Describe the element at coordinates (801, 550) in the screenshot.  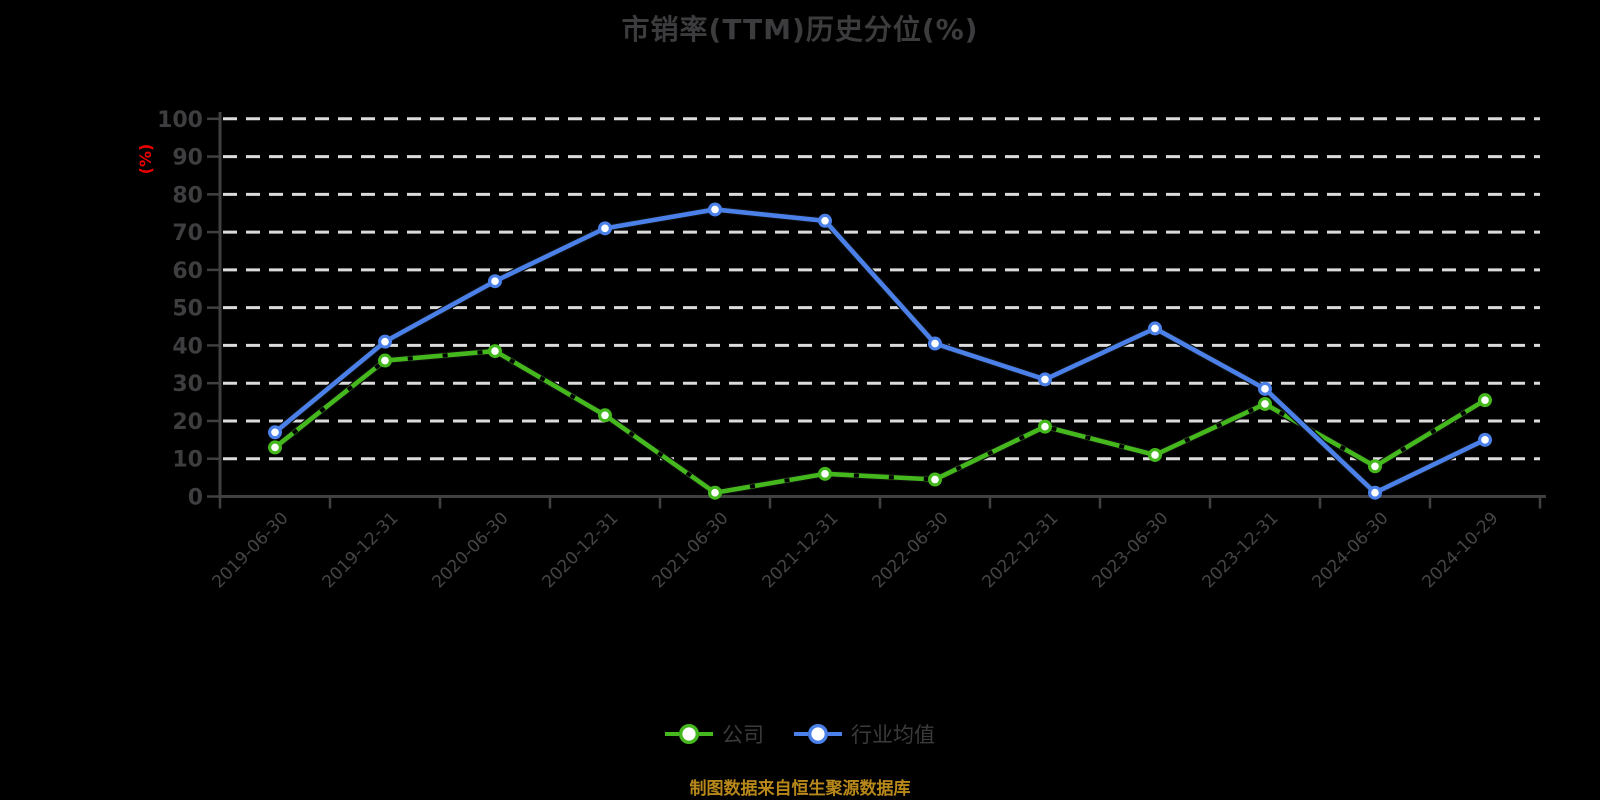
I see `x-tick-label: 2021-12-31` at that location.